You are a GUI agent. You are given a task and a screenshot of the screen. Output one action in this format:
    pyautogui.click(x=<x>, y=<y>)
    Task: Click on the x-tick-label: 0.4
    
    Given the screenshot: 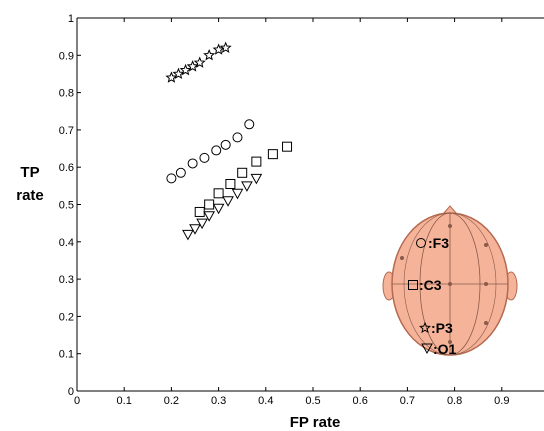 What is the action you would take?
    pyautogui.click(x=265, y=401)
    